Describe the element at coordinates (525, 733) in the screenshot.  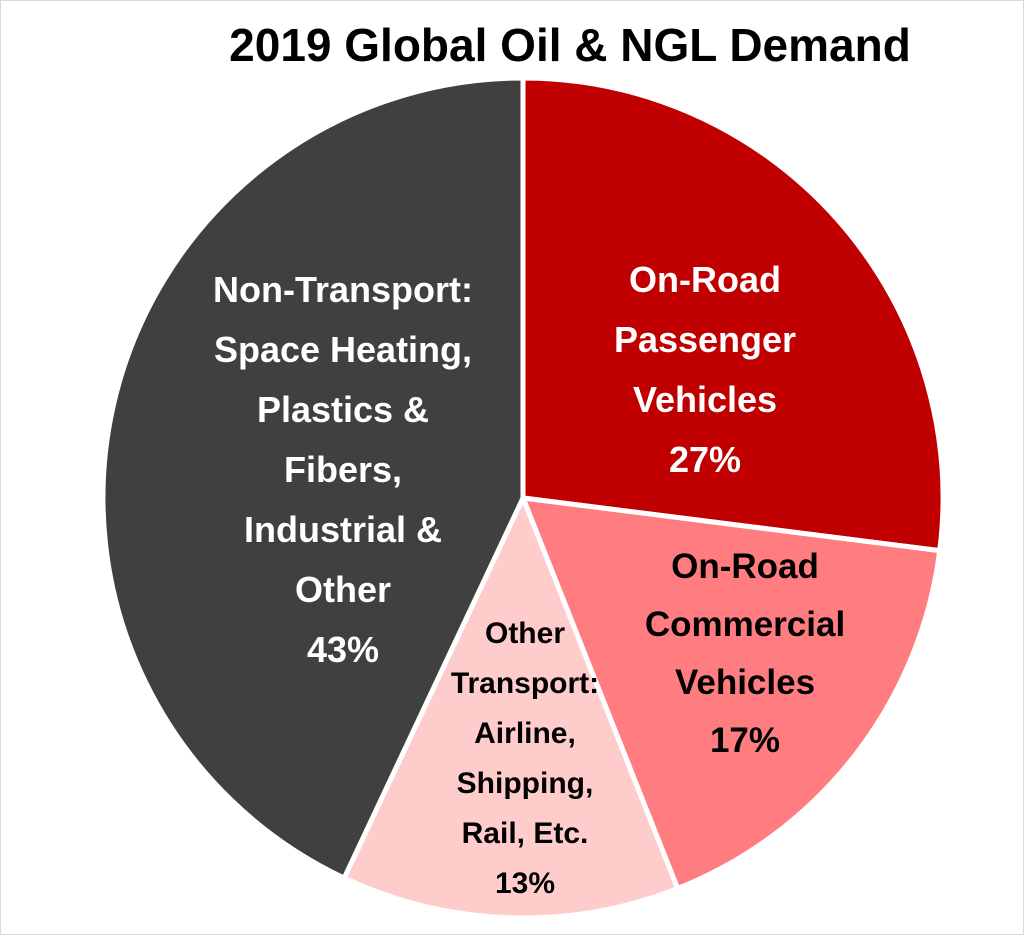
I see `slice-label-line: Airline,` at that location.